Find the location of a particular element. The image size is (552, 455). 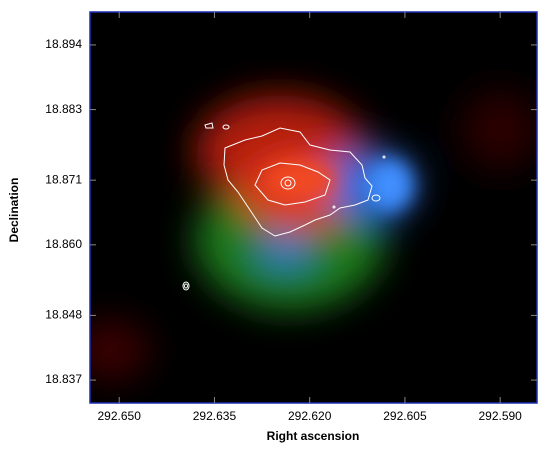

y-tick-label: 18.860 is located at coordinates (63, 244).